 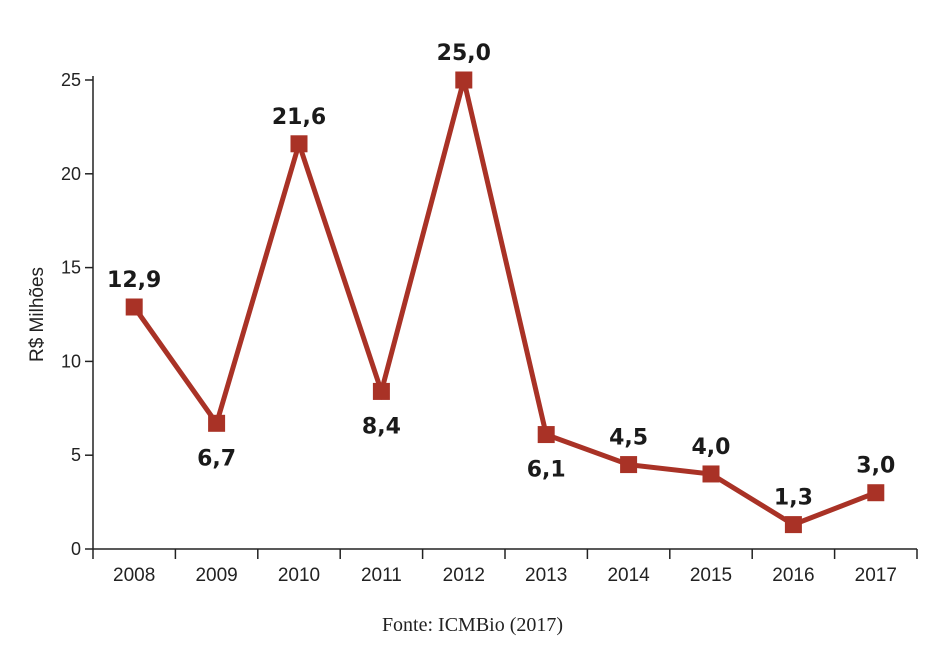 What do you see at coordinates (216, 575) in the screenshot?
I see `x-tick-label: 2009` at bounding box center [216, 575].